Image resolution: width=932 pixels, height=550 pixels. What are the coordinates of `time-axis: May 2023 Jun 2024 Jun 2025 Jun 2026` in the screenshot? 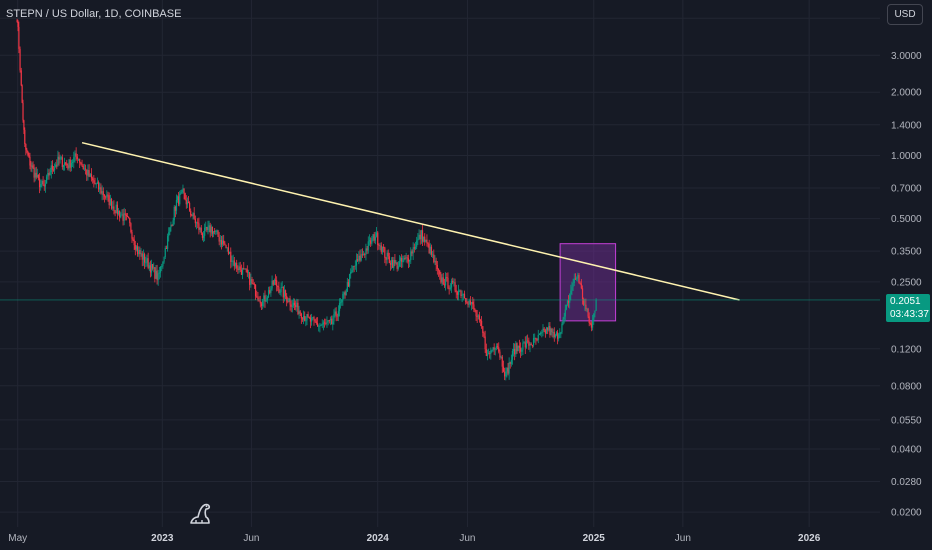 It's located at (414, 538).